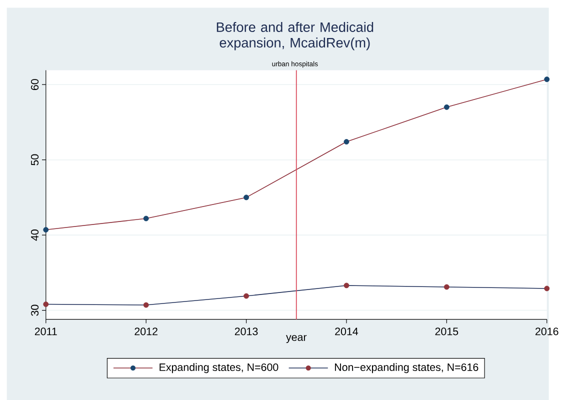 This screenshot has height=400, width=562. Describe the element at coordinates (219, 367) in the screenshot. I see `legend-label: Expanding states, N=600` at that location.